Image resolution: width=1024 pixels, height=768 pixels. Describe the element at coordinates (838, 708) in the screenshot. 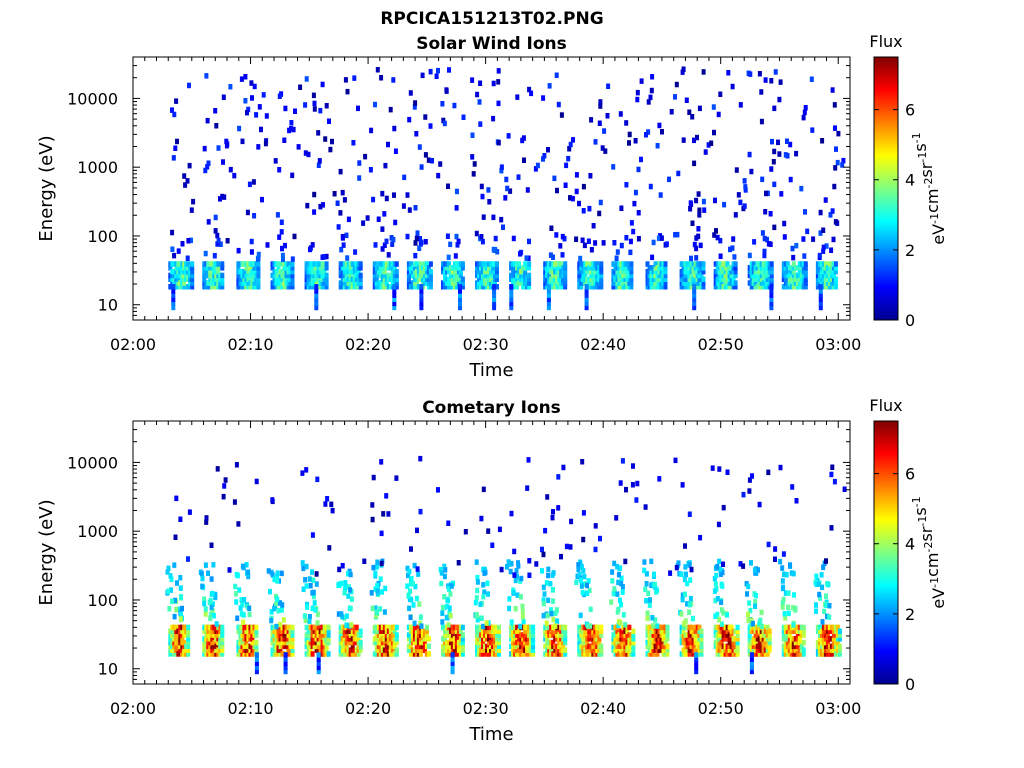

I see `x-tick-label: 03:00` at that location.